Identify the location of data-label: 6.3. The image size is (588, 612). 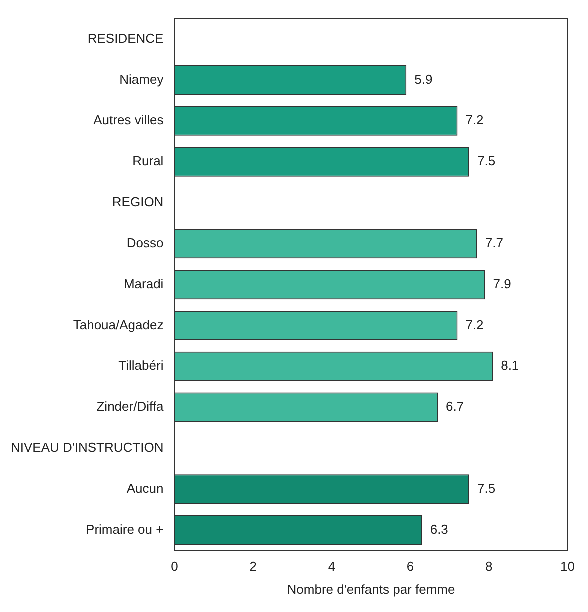
(439, 529).